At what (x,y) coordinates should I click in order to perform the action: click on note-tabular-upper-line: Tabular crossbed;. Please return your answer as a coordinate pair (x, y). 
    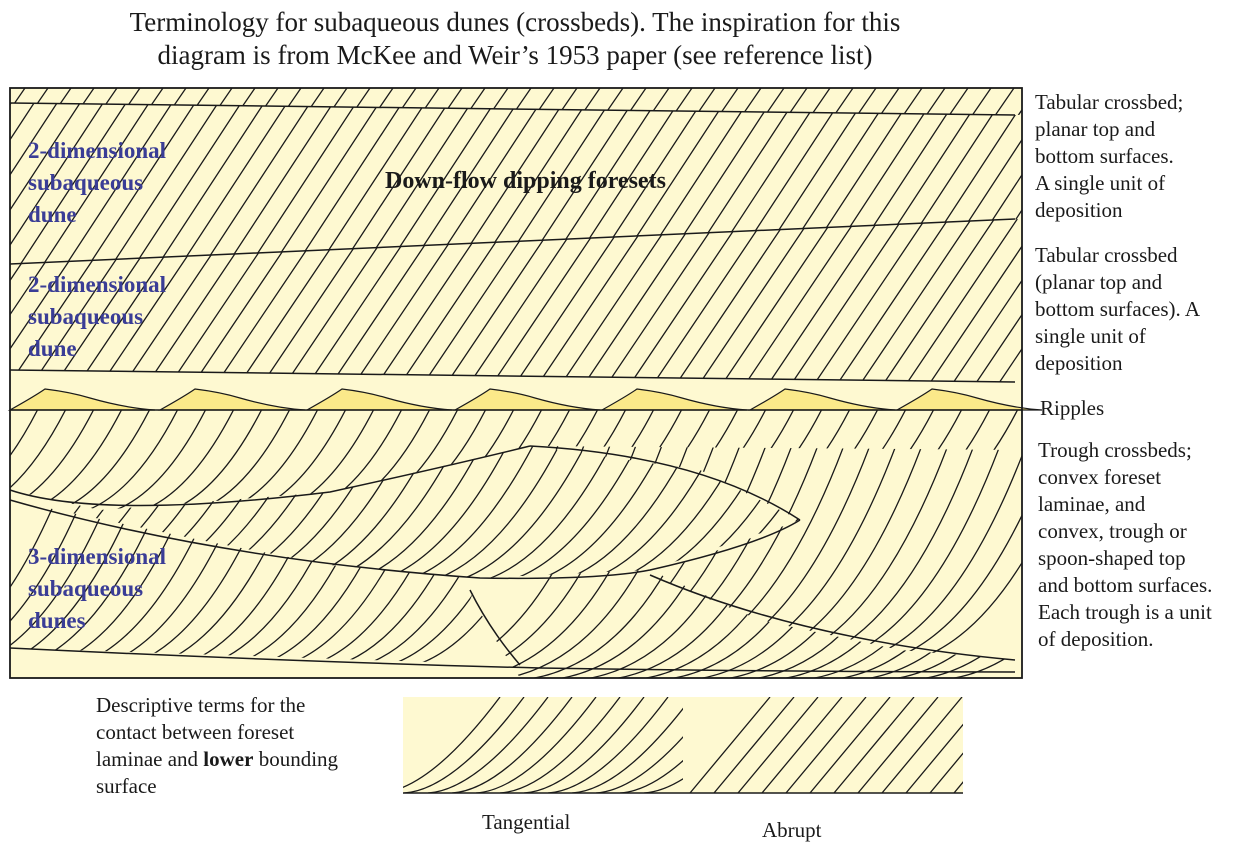
    Looking at the image, I should click on (1109, 102).